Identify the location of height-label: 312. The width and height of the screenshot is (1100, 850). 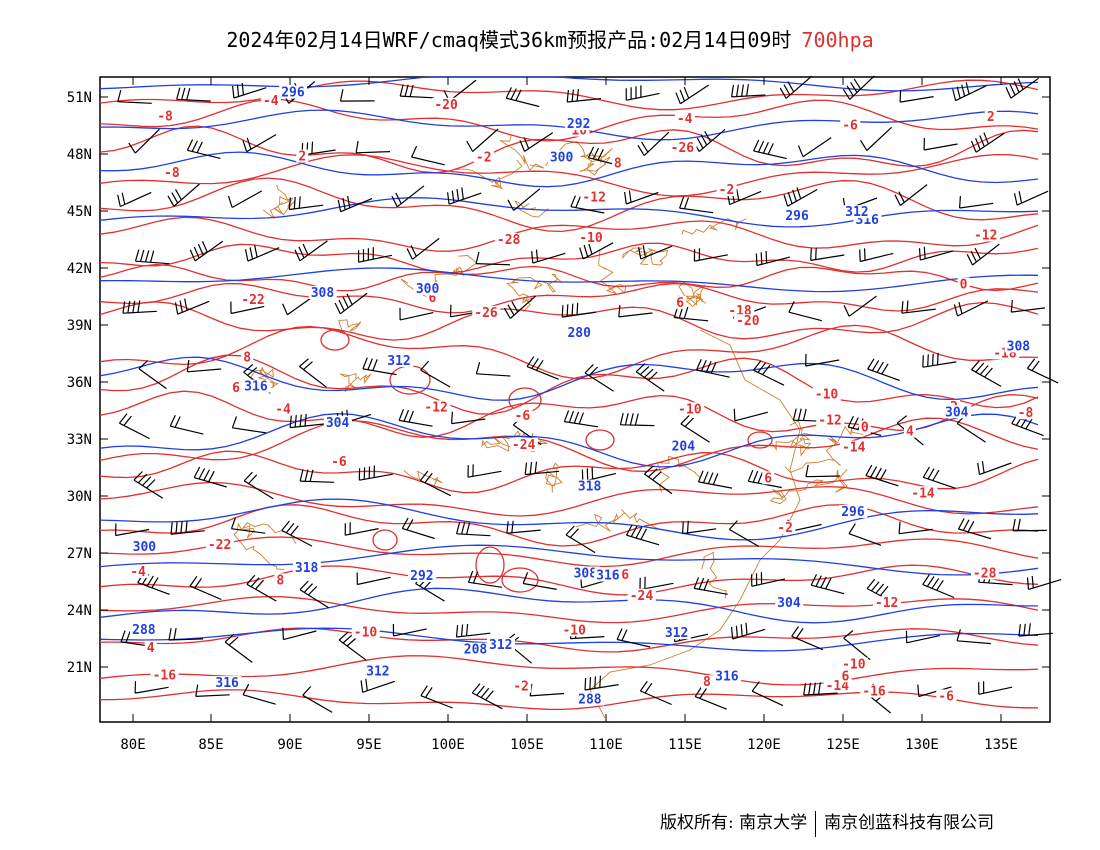
(398, 361).